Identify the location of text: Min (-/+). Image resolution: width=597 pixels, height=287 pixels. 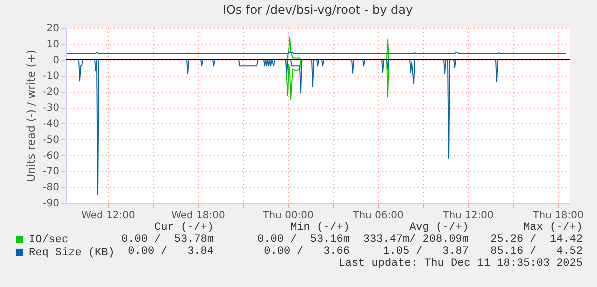
(320, 228).